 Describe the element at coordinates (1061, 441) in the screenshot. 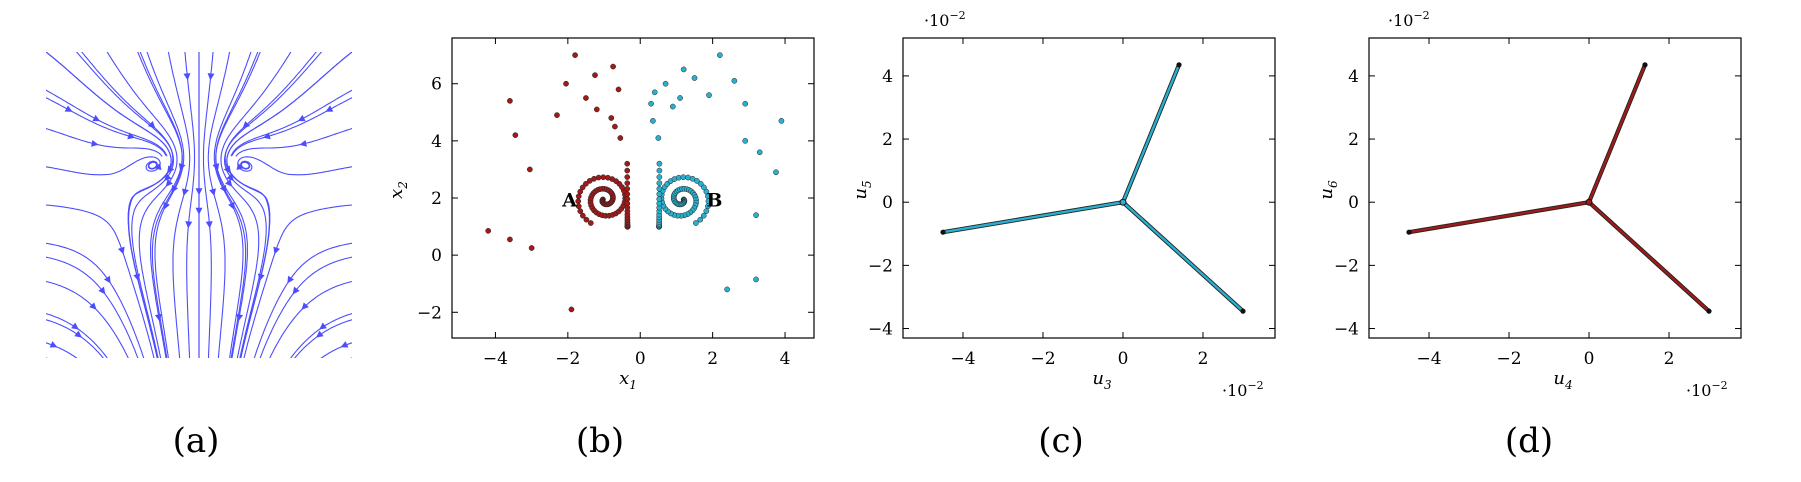

I see `caption-c: (c)` at that location.